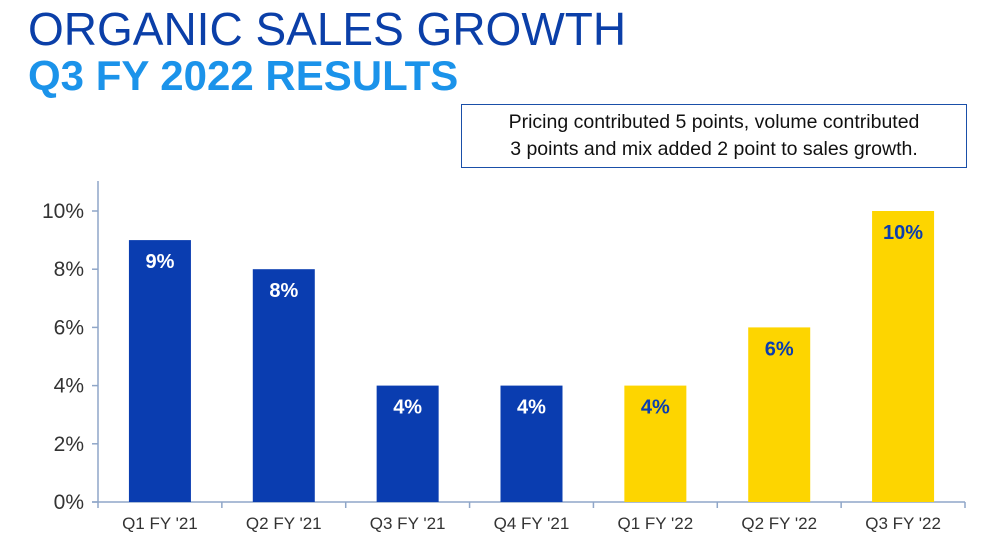 This screenshot has height=553, width=987. What do you see at coordinates (779, 523) in the screenshot?
I see `x-category-label: Q2 FY '22` at bounding box center [779, 523].